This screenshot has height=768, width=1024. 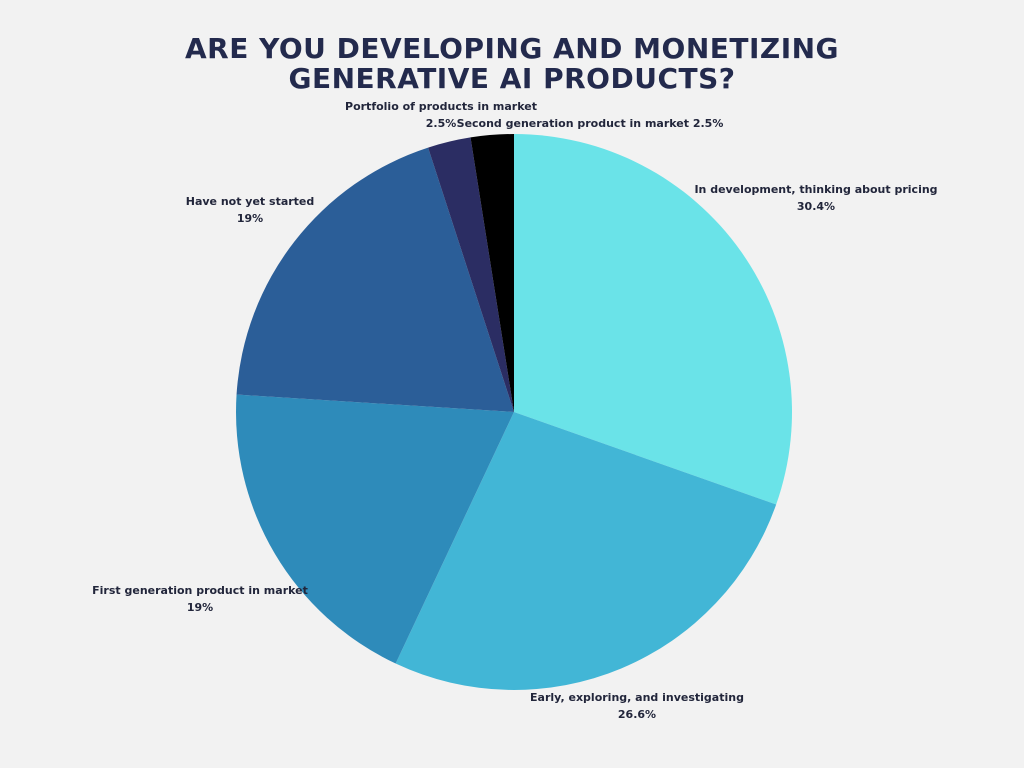 I want to click on pie-slice-second-generation-product-in-market, so click(x=492, y=273).